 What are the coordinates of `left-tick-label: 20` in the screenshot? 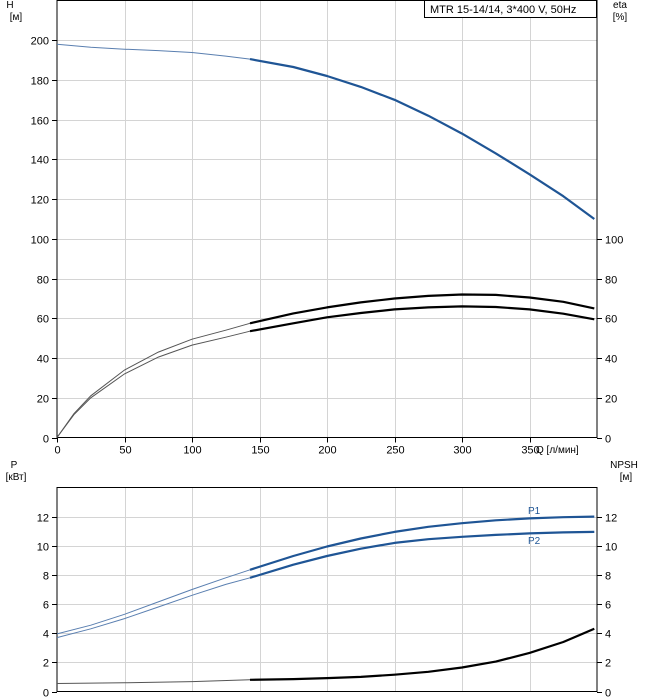 It's located at (43, 400).